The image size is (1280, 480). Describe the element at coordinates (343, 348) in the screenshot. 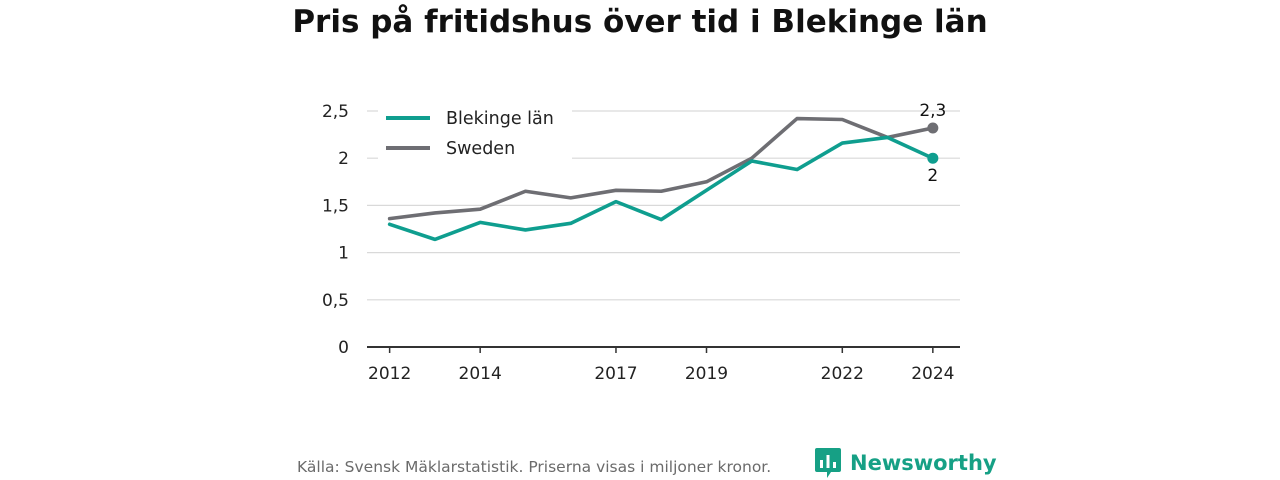

I see `y-tick-label: 0` at that location.